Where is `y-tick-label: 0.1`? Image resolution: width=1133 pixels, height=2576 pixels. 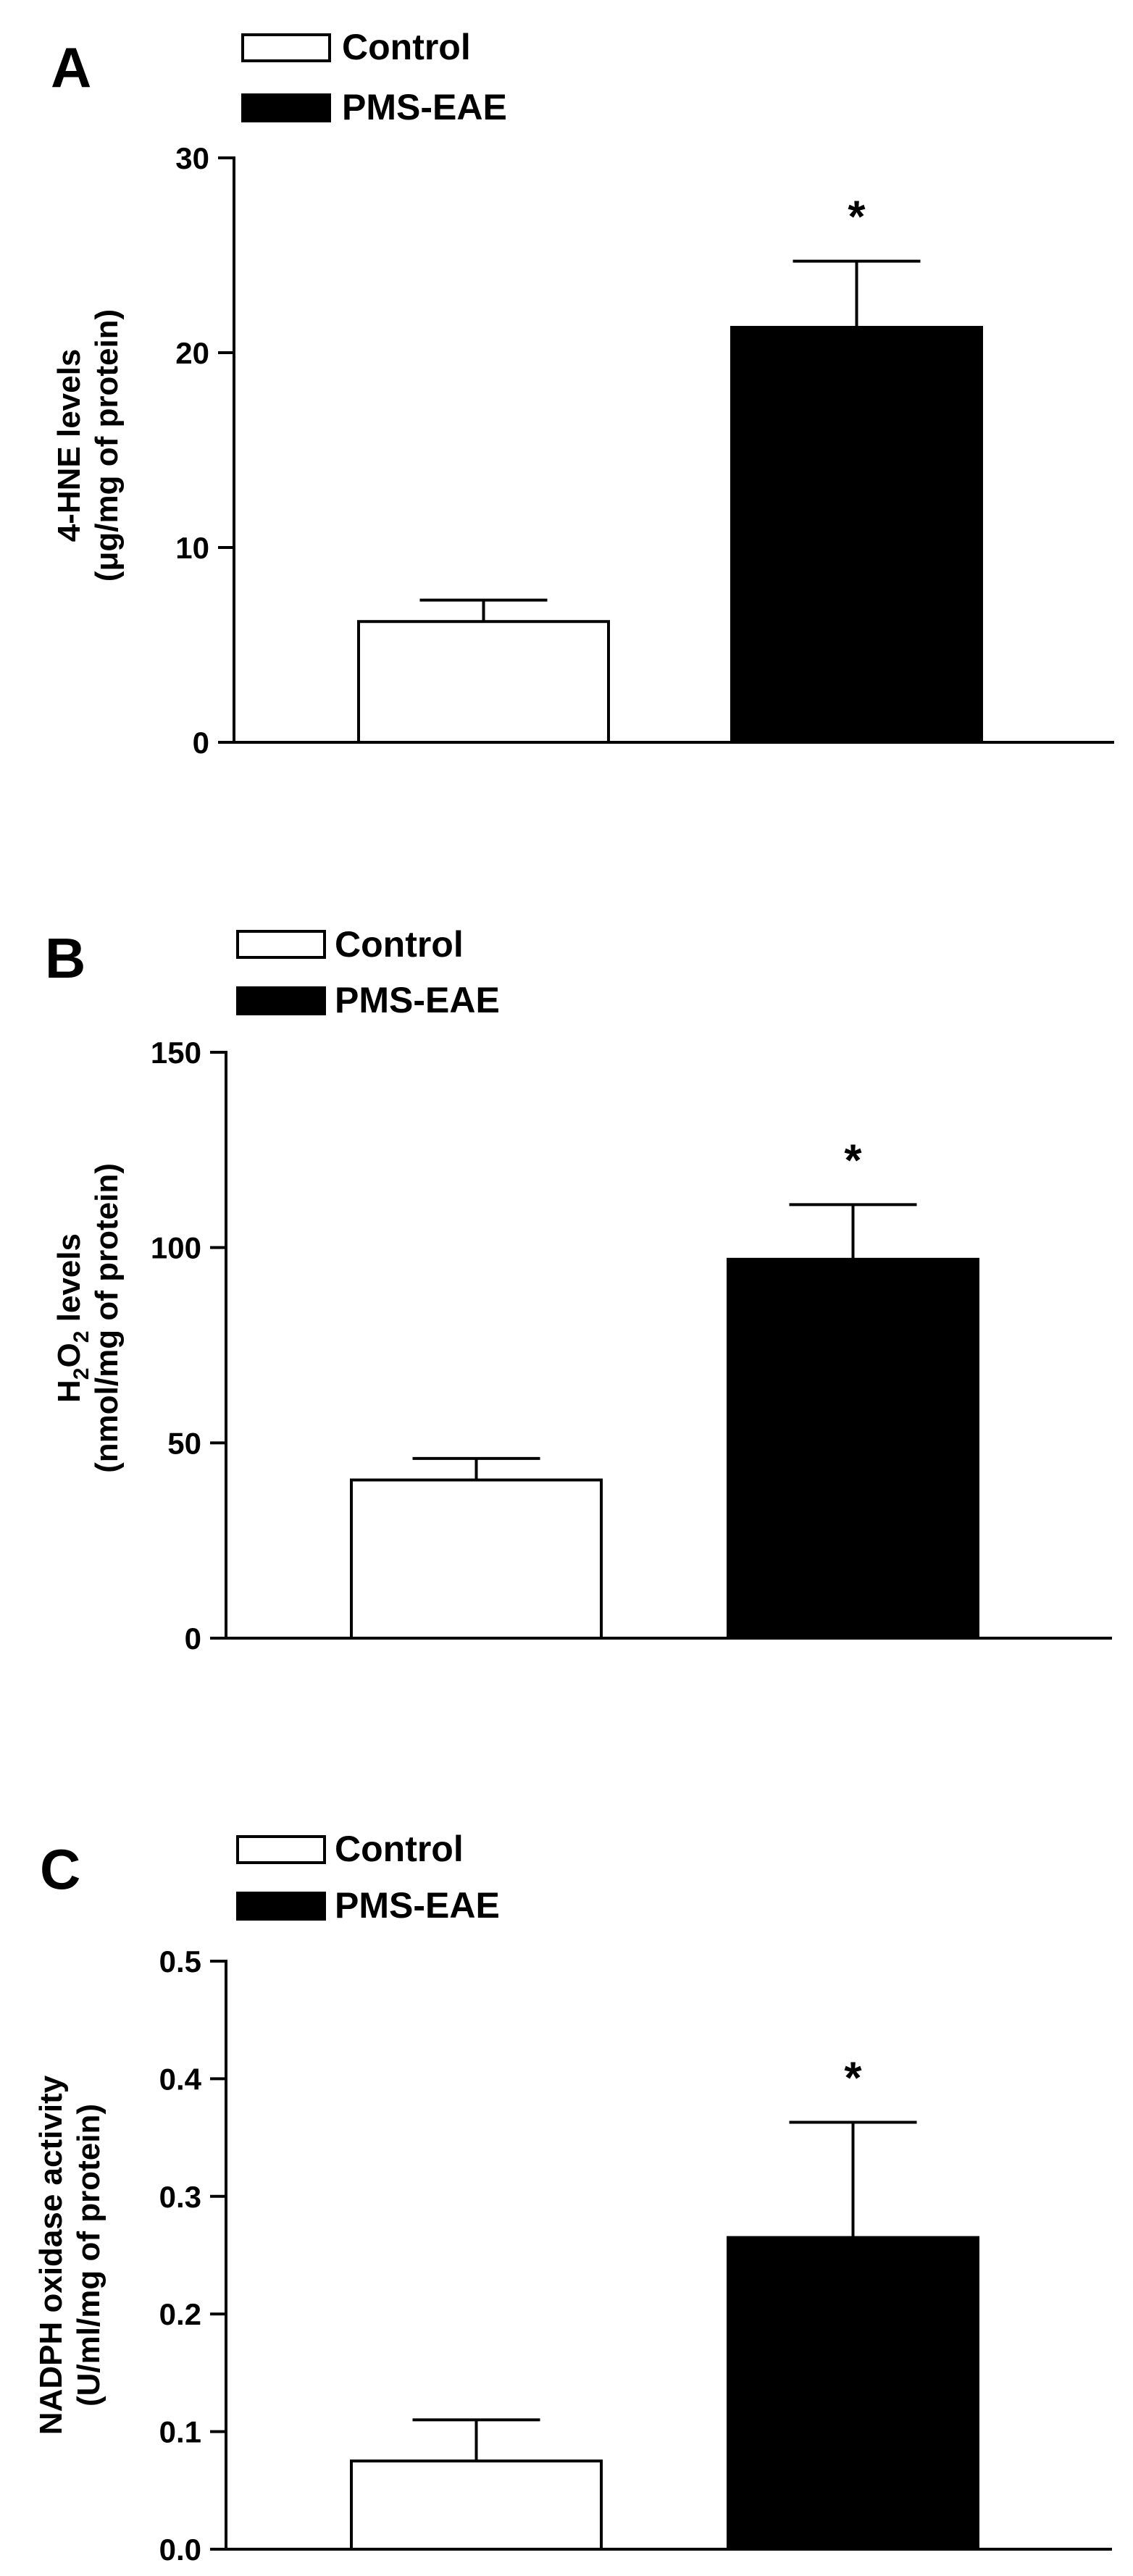 y-tick-label: 0.1 is located at coordinates (180, 2432).